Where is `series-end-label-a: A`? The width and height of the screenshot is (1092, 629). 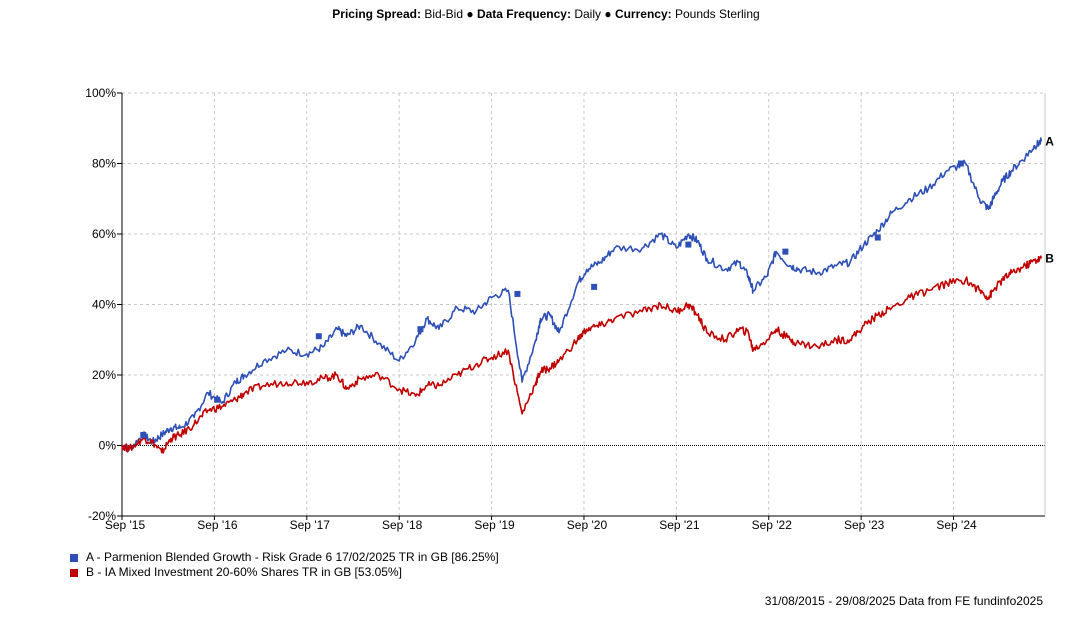
series-end-label-a: A is located at coordinates (1049, 141).